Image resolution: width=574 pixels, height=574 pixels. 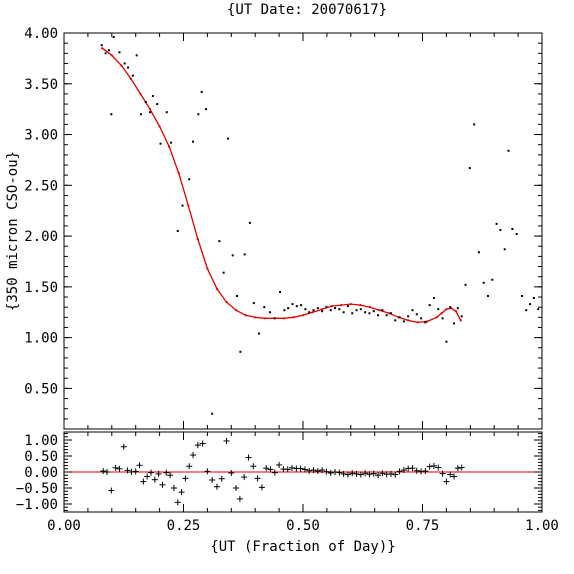 I want to click on residual-y-tick-label: −0.50, so click(x=37, y=489).